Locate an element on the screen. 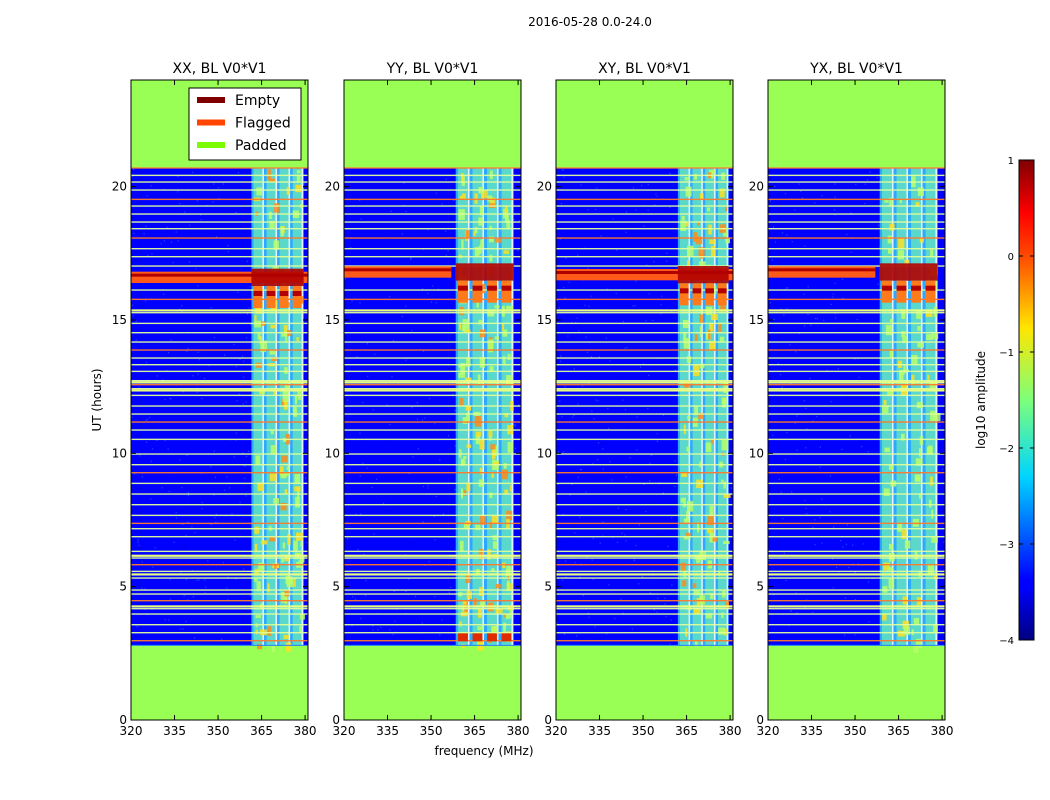 The height and width of the screenshot is (800, 1050). x-tick-label: 335 is located at coordinates (811, 731).